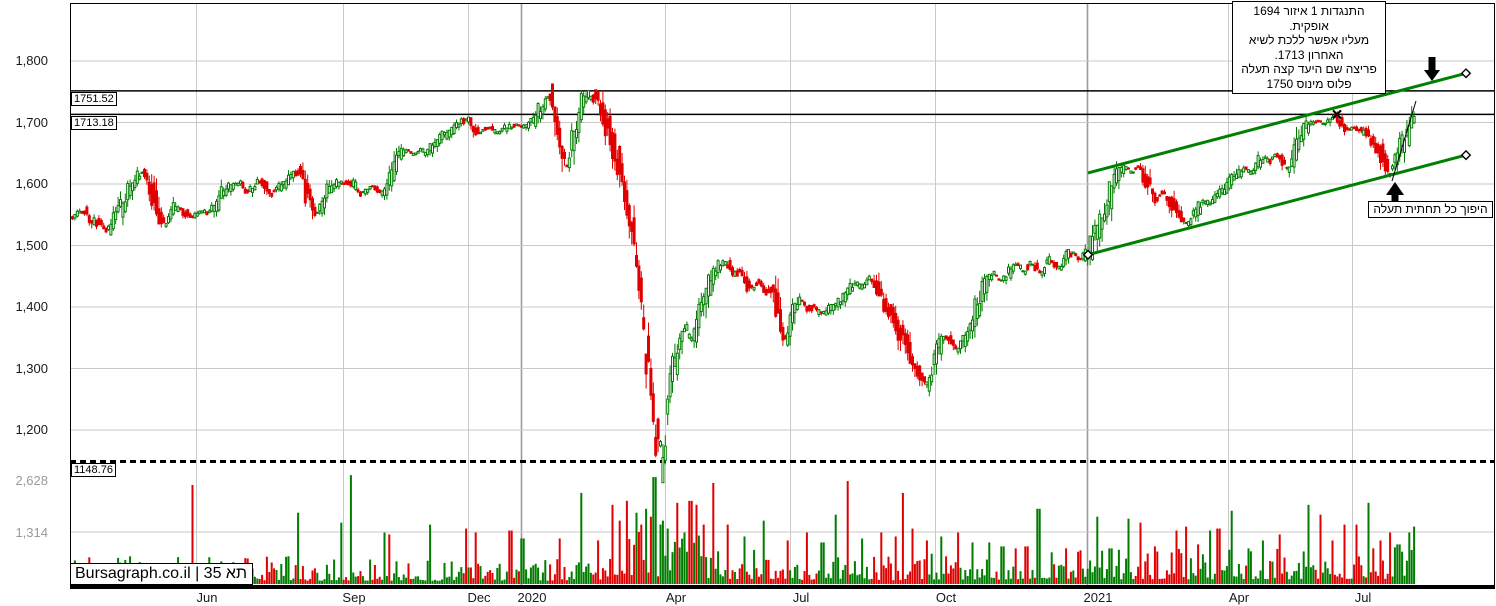  What do you see at coordinates (31, 183) in the screenshot?
I see `y-axis-price-label: 1,600` at bounding box center [31, 183].